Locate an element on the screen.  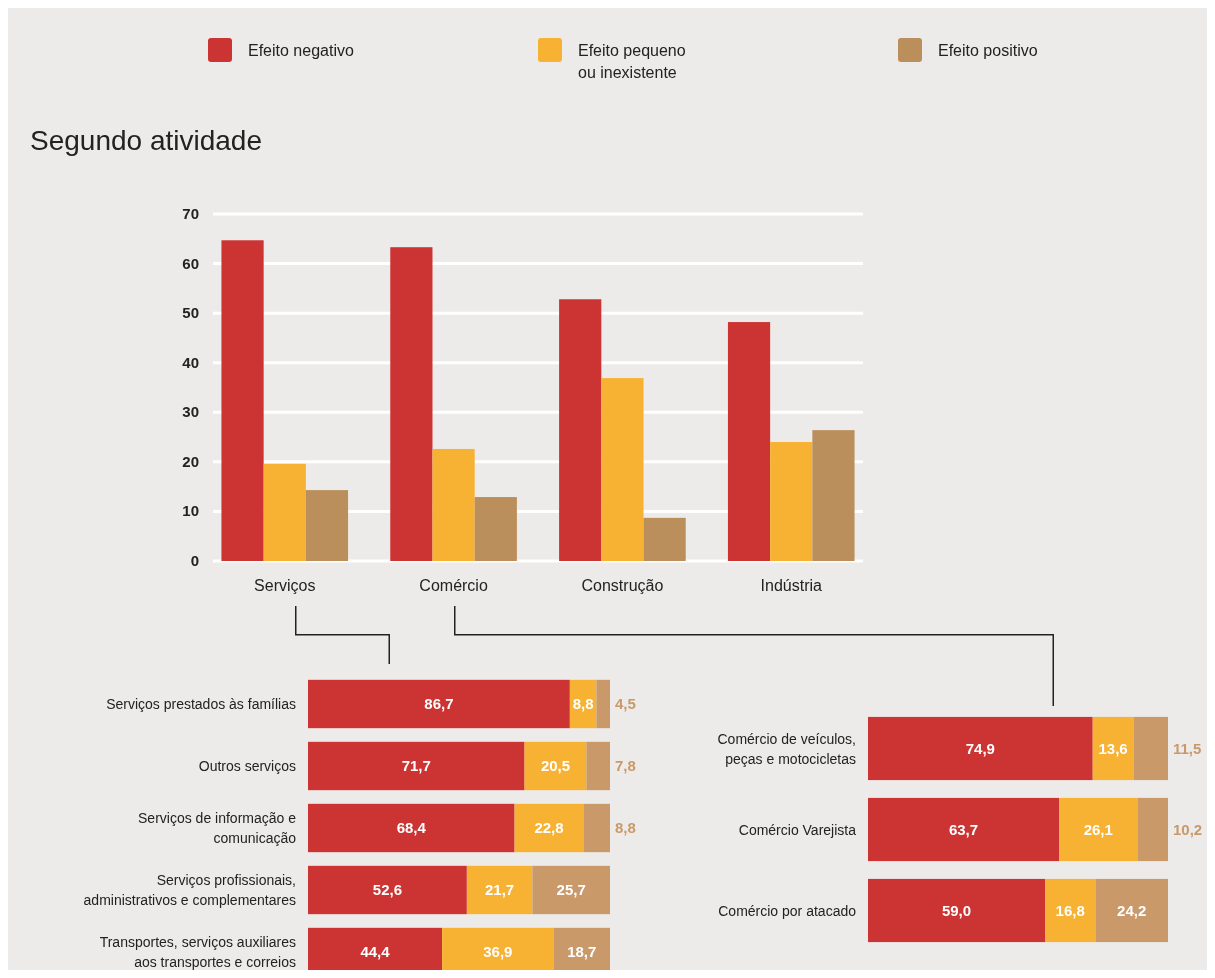
data-label: 63,7 is located at coordinates (963, 829).